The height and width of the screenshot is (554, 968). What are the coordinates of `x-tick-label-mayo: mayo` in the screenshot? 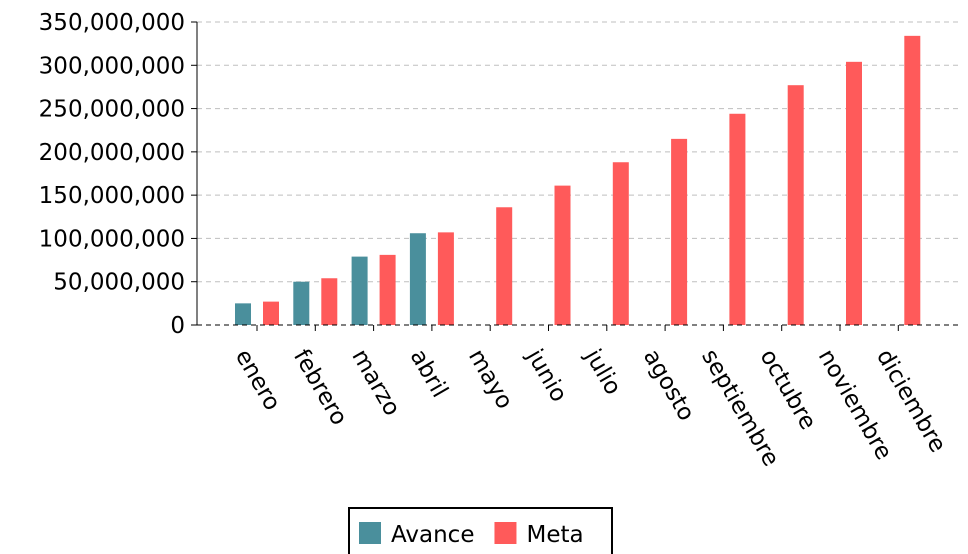 It's located at (490, 379).